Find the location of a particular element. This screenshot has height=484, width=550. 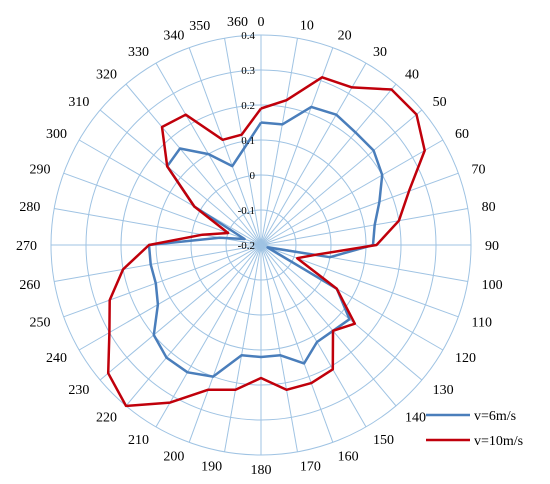

angle-label: 210 is located at coordinates (138, 440).